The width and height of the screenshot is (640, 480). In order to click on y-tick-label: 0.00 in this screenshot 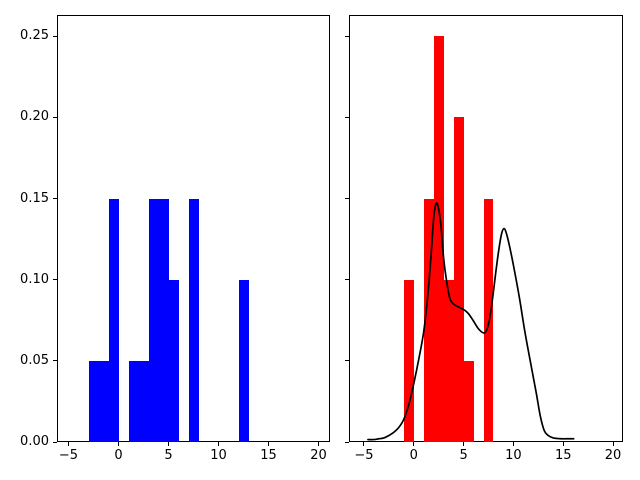, I will do `click(34, 441)`.